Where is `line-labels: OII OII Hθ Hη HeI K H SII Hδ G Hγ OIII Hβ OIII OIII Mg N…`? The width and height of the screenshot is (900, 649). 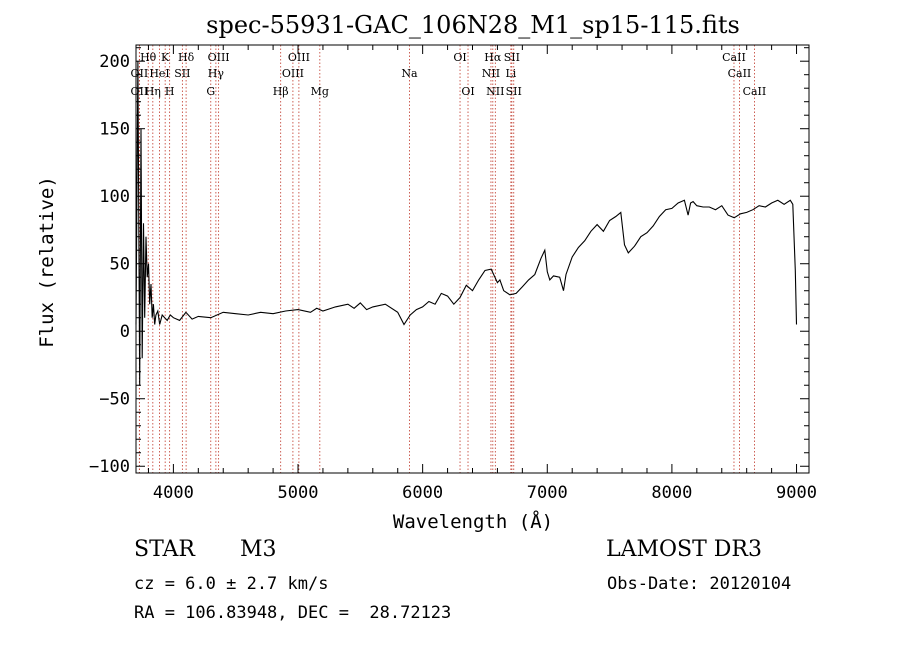 line-labels: OII OII Hθ Hη HeI K H SII Hδ G Hγ OIII Hβ OIII OIII Mg N… is located at coordinates (449, 74).